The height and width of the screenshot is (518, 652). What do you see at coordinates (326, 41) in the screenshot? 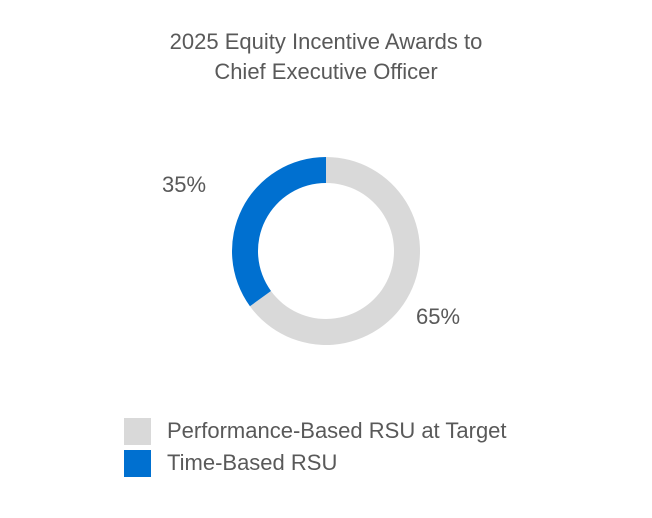
I see `chart-title-line-1: 2025 Equity Incentive Awards to` at bounding box center [326, 41].